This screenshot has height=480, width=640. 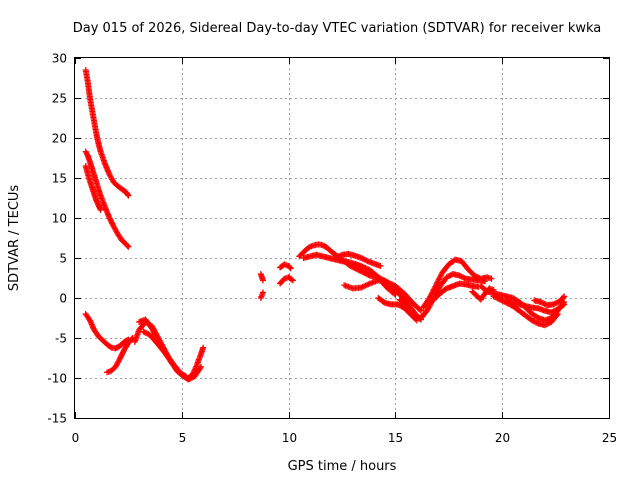 What do you see at coordinates (57, 419) in the screenshot?
I see `y-tick-label: -15` at bounding box center [57, 419].